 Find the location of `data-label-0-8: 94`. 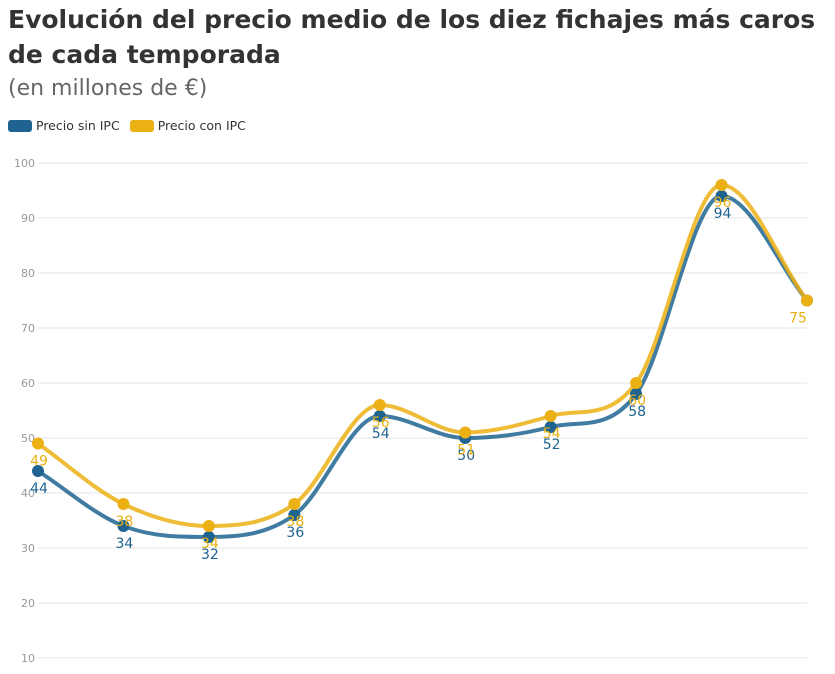

data-label-0-8: 94 is located at coordinates (723, 214).